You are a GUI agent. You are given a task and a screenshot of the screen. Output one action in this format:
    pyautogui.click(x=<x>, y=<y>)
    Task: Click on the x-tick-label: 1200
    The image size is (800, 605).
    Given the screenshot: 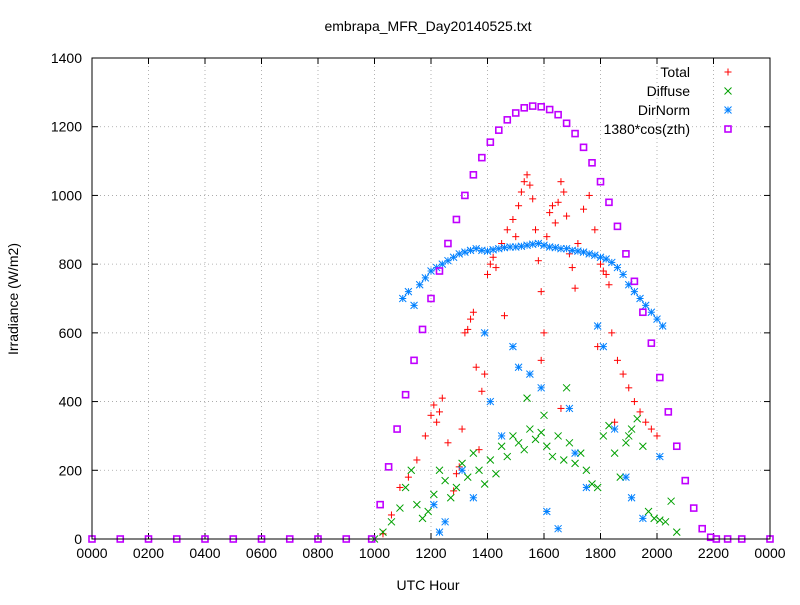 What is the action you would take?
    pyautogui.click(x=430, y=553)
    